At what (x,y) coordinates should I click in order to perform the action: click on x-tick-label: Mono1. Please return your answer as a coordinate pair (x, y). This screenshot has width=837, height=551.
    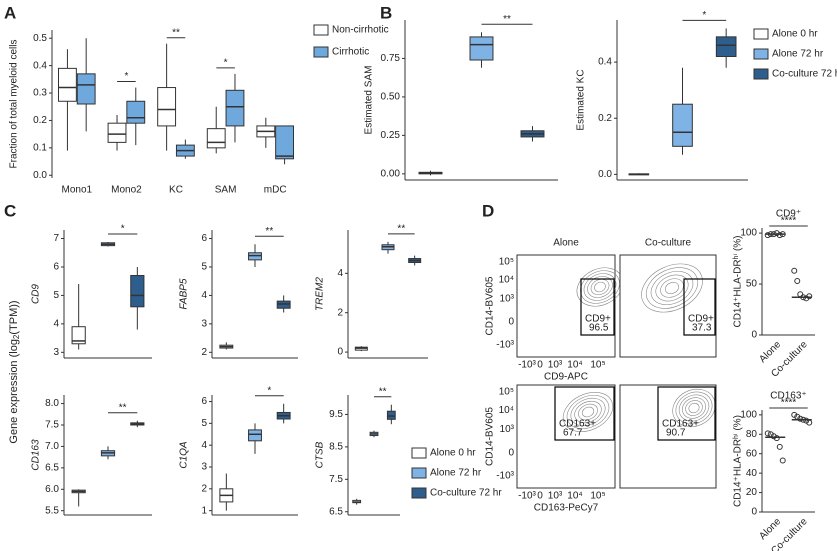
    Looking at the image, I should click on (77, 190).